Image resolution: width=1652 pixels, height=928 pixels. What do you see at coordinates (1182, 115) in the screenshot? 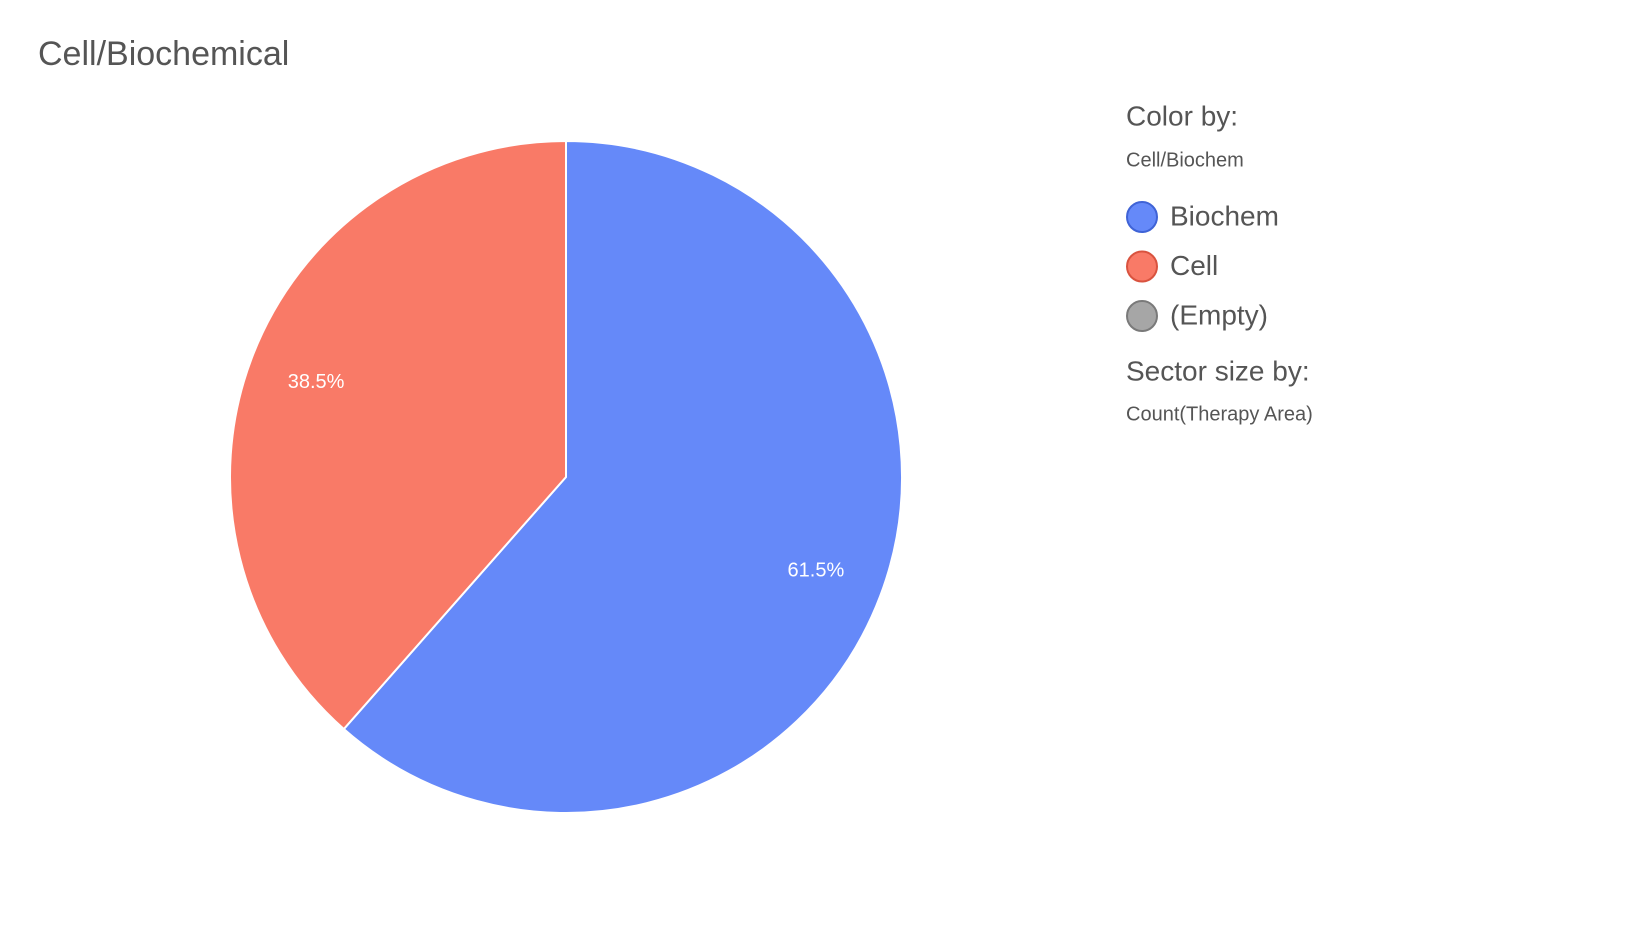
I see `legend-title: Color by:` at bounding box center [1182, 115].